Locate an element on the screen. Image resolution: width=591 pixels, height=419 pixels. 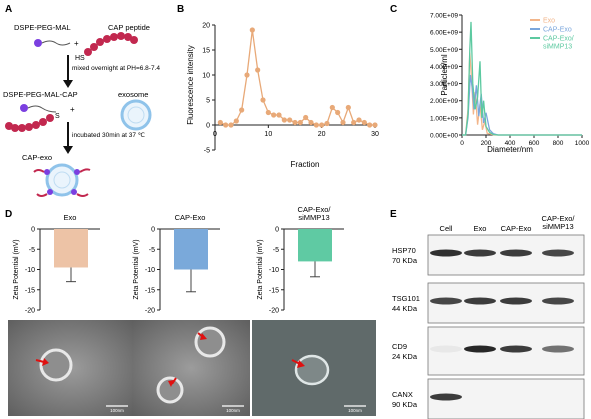
legend-label: Exo is located at coordinates (549, 21).